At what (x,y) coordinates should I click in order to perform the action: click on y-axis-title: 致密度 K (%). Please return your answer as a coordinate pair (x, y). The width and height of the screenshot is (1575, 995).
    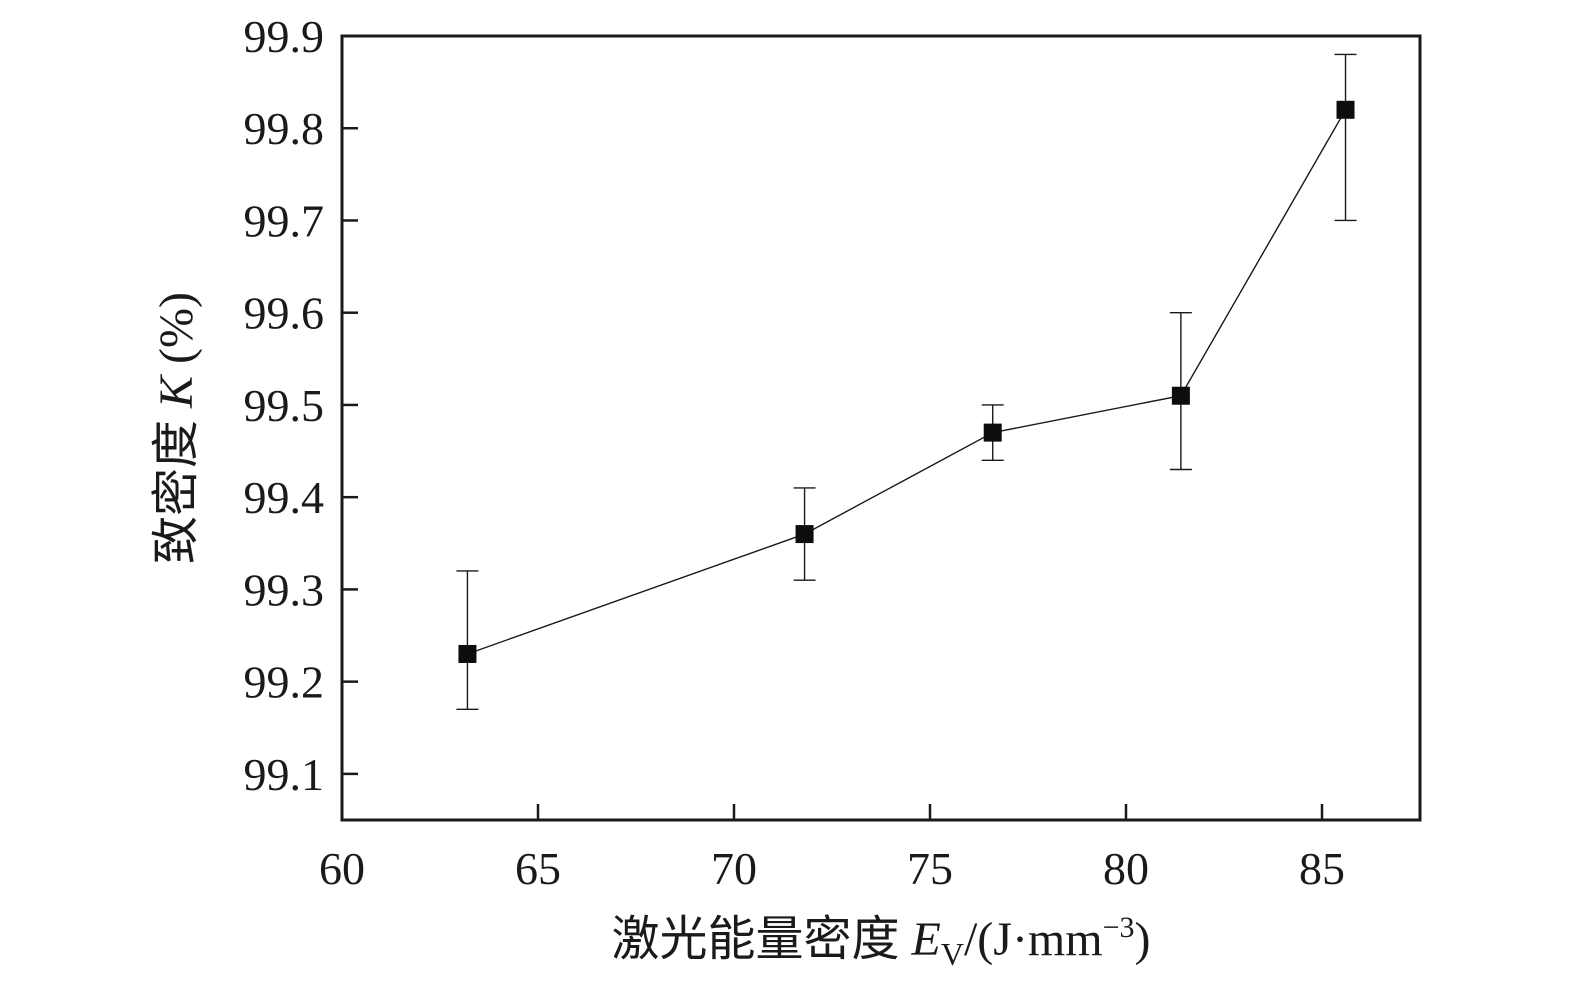
    Looking at the image, I should click on (176, 428).